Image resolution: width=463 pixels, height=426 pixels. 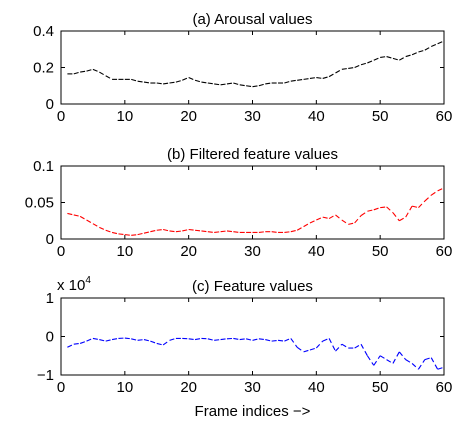 I want to click on y-tick-label: −1, so click(x=45, y=375).